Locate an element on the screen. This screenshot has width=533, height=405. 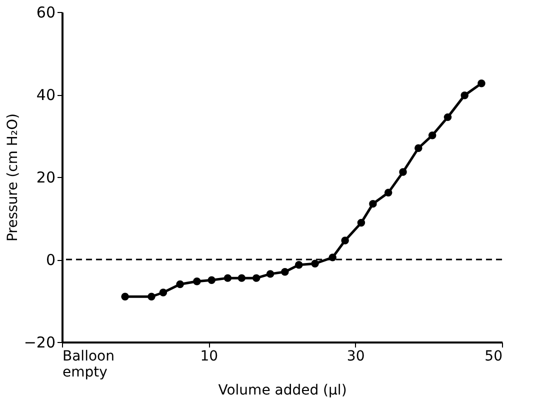
x-tick-label: 50 is located at coordinates (493, 356).